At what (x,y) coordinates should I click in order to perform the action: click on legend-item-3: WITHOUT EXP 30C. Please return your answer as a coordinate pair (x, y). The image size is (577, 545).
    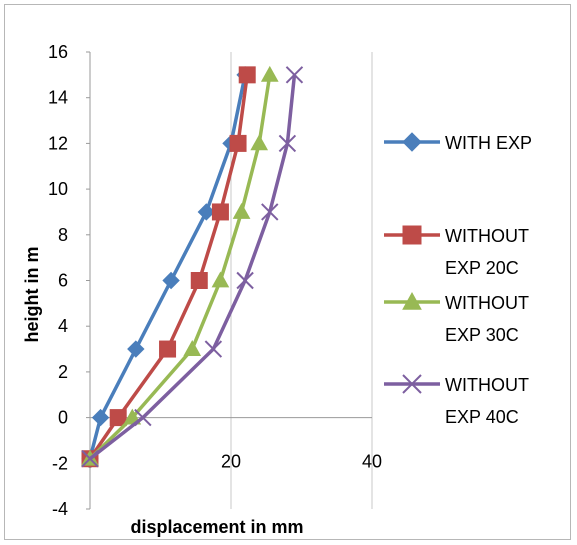
    Looking at the image, I should click on (456, 318).